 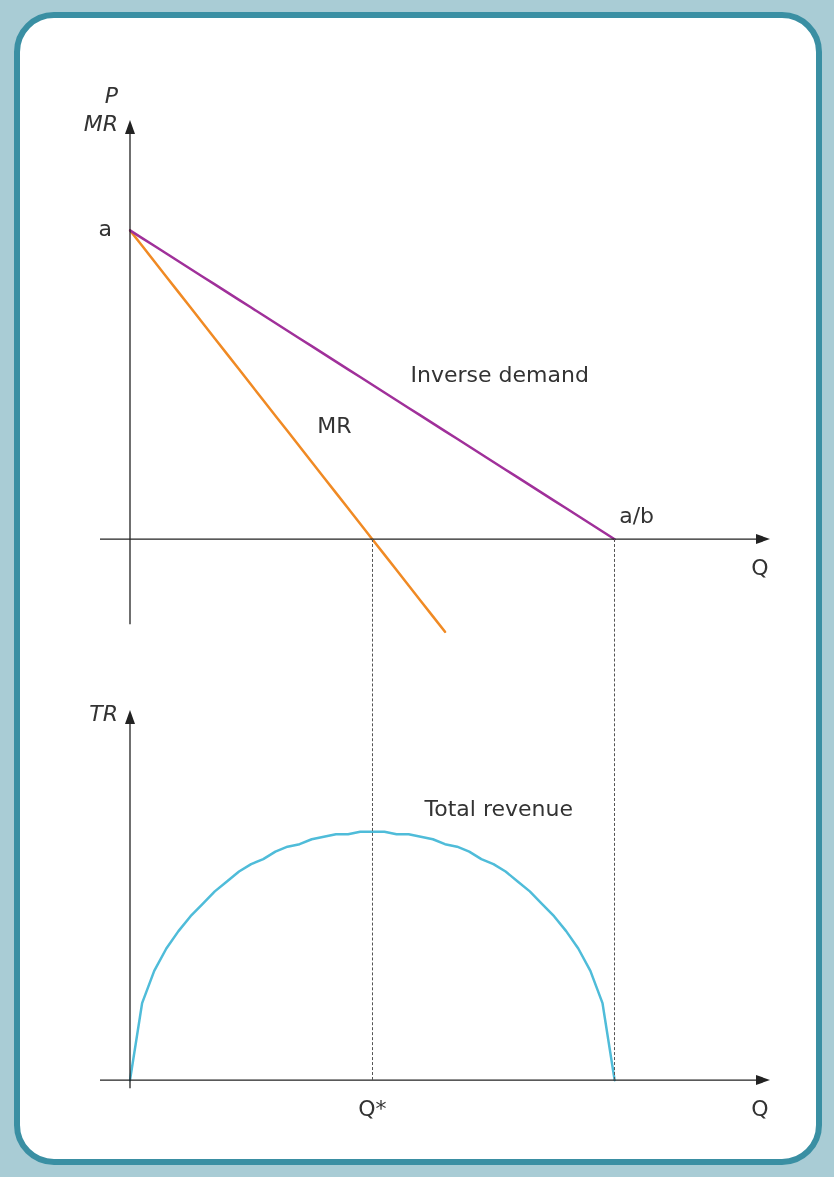 I want to click on y-axis-title: P MR, so click(x=101, y=109).